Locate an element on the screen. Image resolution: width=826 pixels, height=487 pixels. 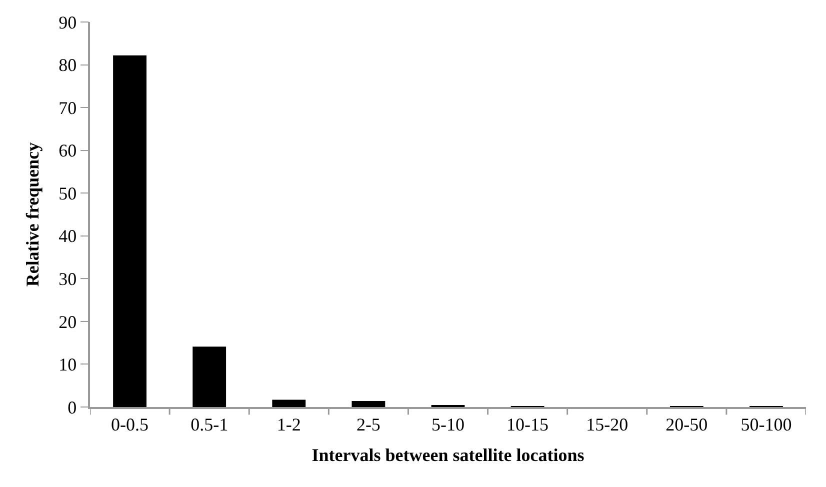
y-tick-label: 90 is located at coordinates (67, 22).